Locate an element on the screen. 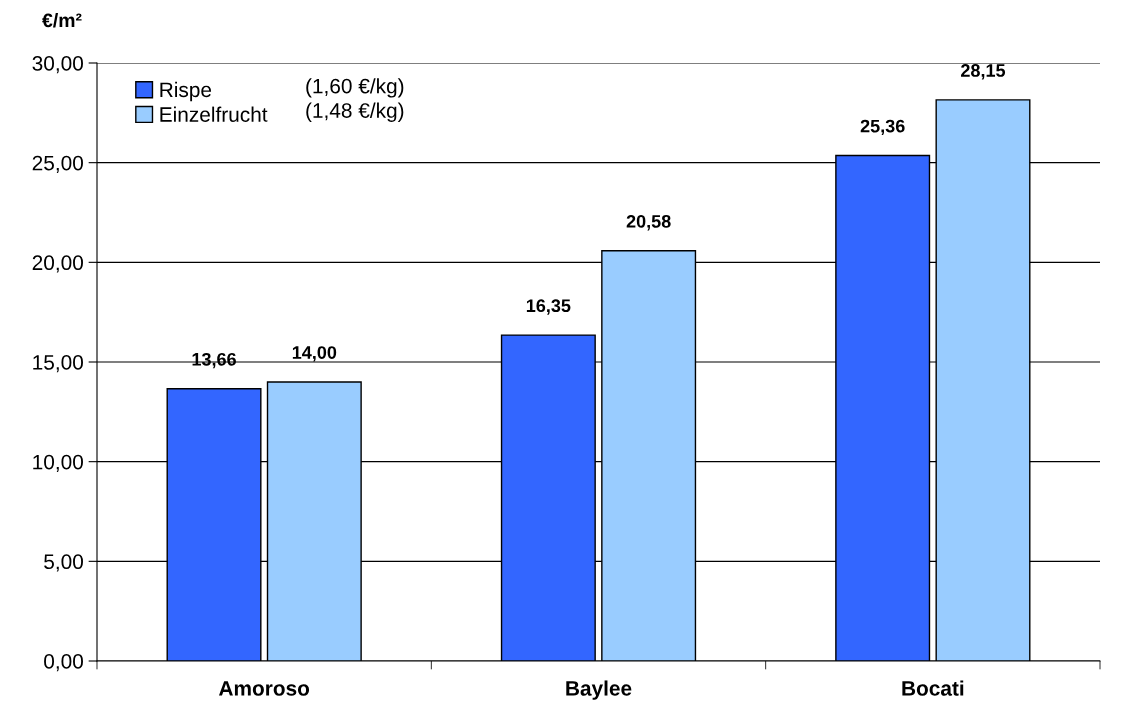 The height and width of the screenshot is (715, 1129). data-label: 13,66 is located at coordinates (214, 360).